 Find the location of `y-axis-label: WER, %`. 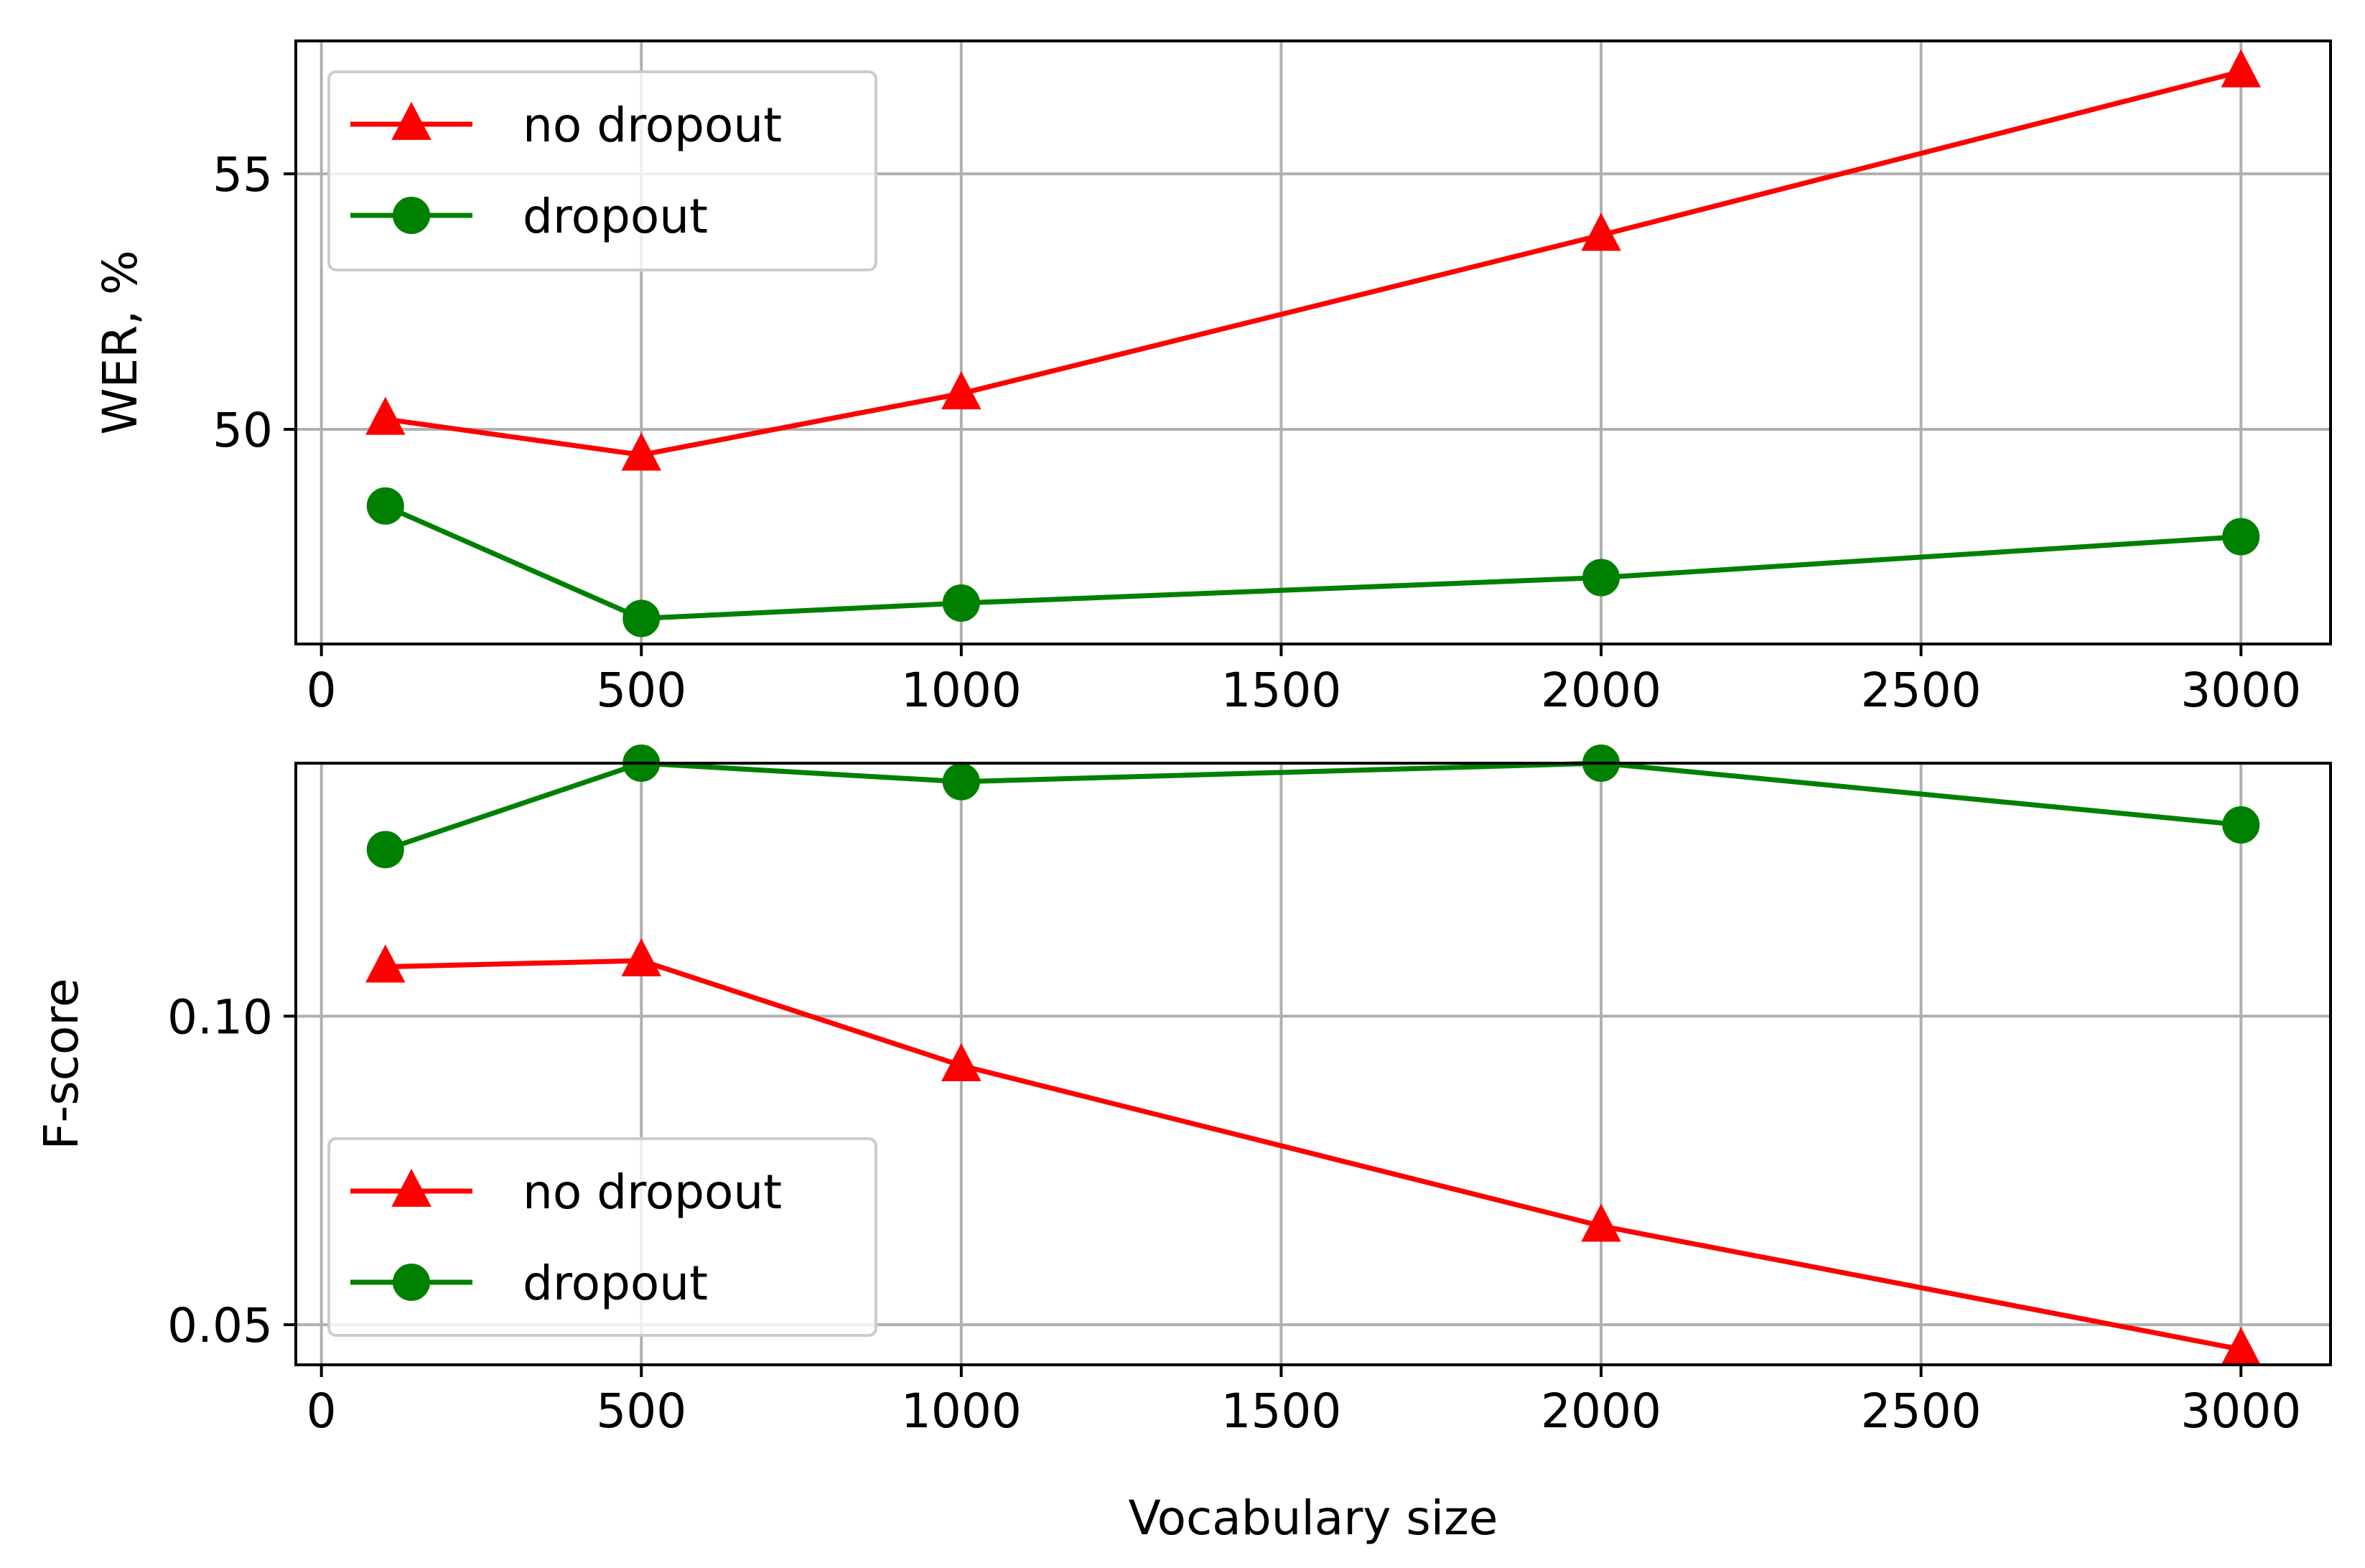

y-axis-label: WER, % is located at coordinates (120, 342).